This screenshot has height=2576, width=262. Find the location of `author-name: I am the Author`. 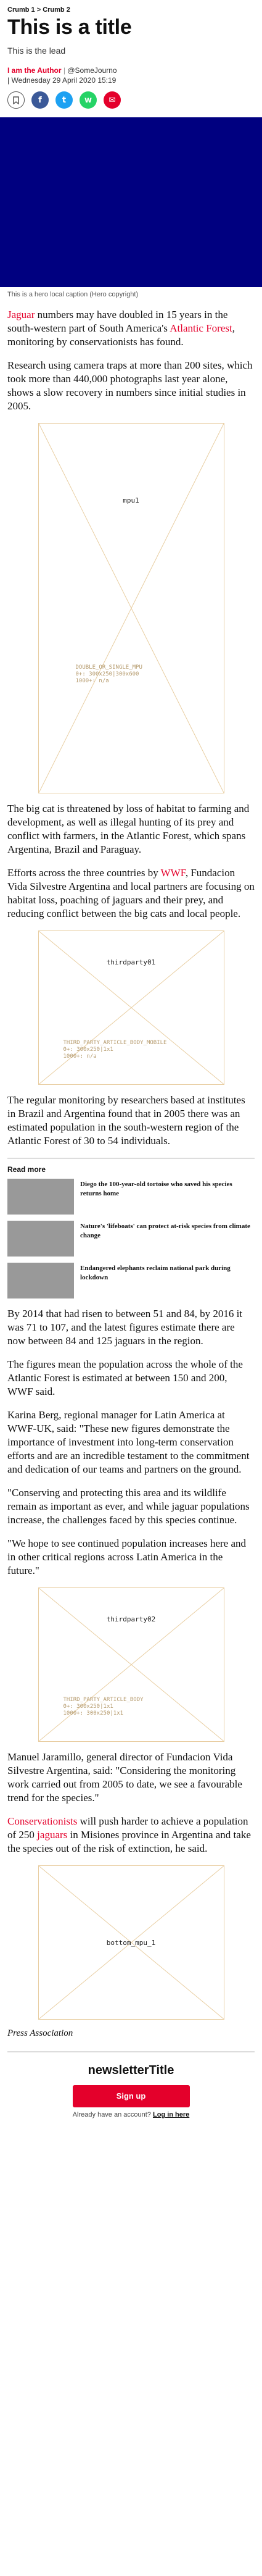

author-name: I am the Author is located at coordinates (34, 70).